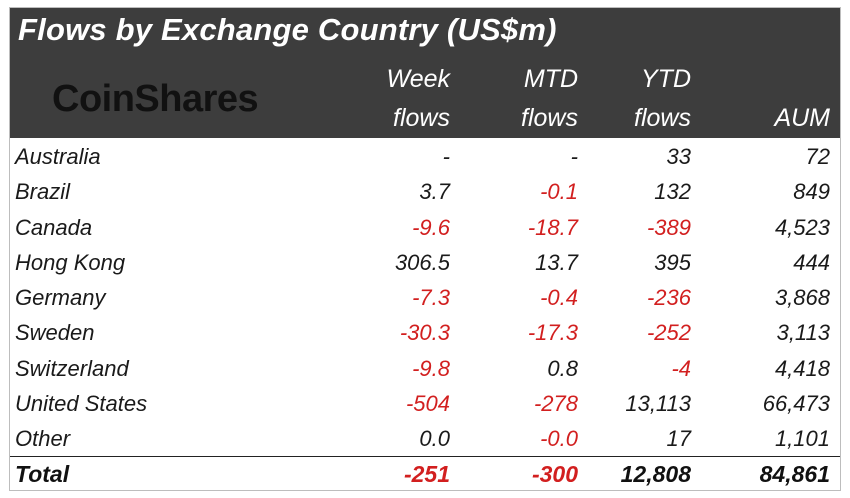 Image resolution: width=850 pixels, height=498 pixels. I want to click on aum-cell: 3,113, so click(803, 333).